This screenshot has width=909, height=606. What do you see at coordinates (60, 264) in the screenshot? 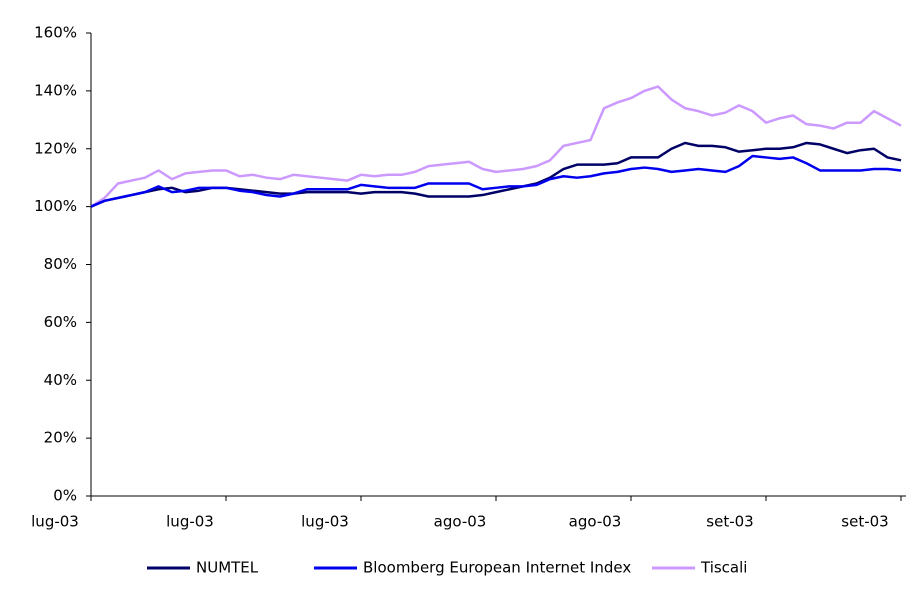
I see `y-tick-label: 80%` at bounding box center [60, 264].